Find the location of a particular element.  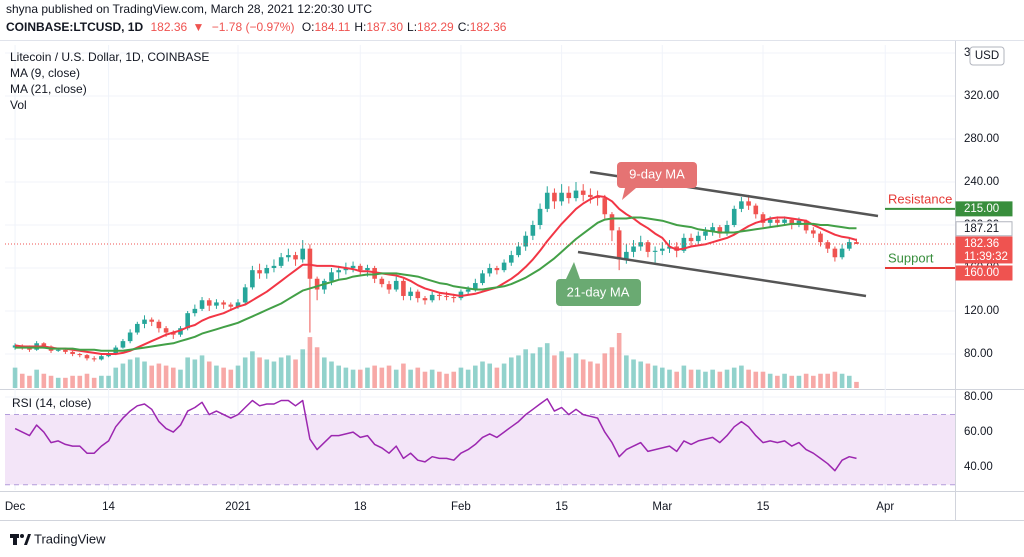

ma9-callout: 9-day MA is located at coordinates (657, 181).